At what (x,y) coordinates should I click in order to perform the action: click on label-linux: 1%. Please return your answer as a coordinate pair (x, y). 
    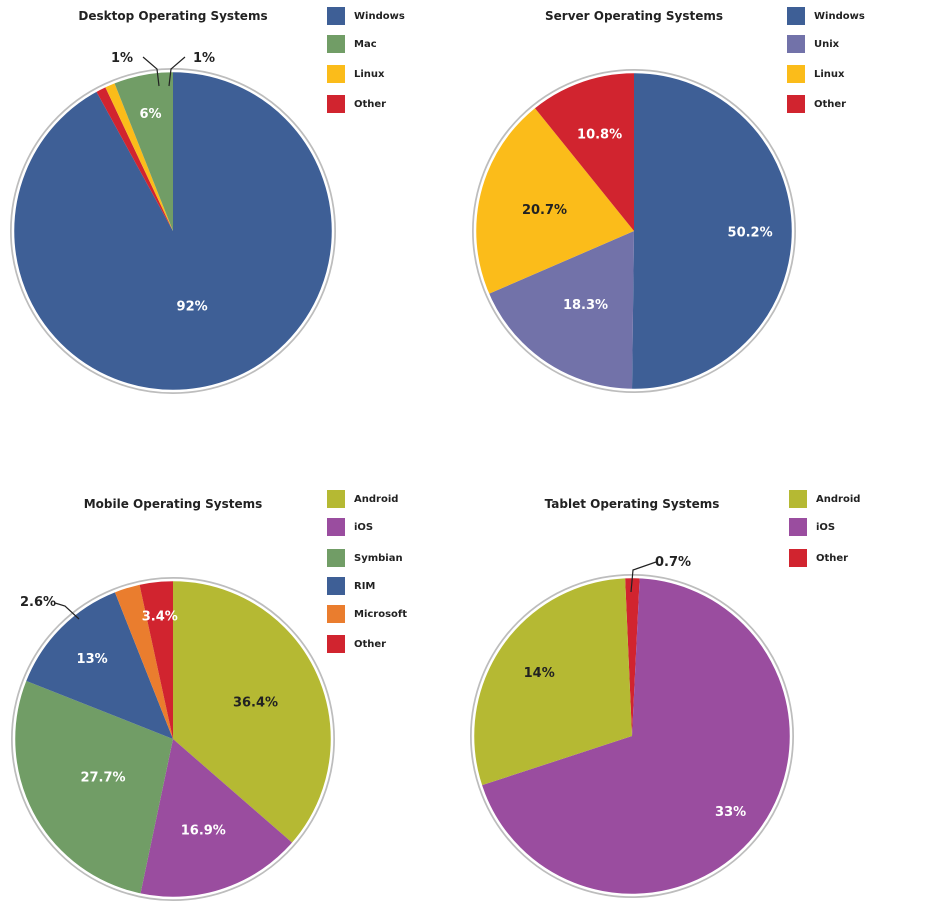
    Looking at the image, I should click on (122, 58).